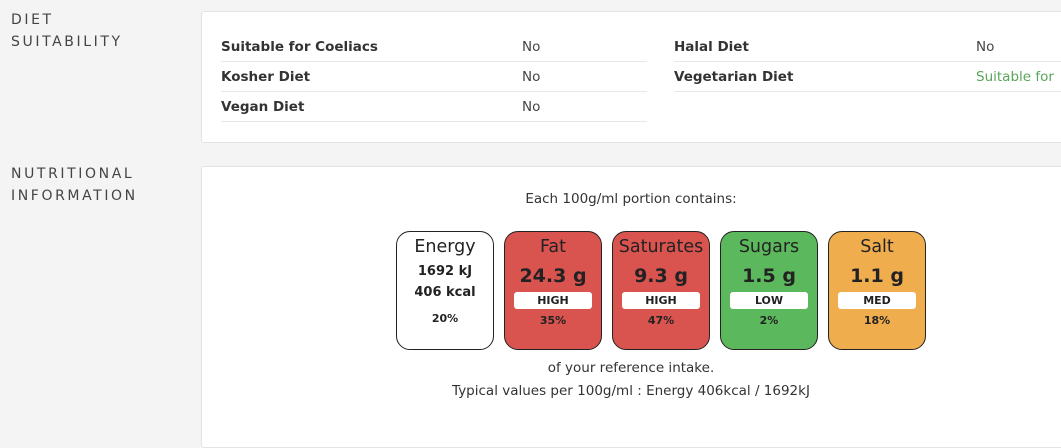  I want to click on nutrient-percent: 2%, so click(769, 320).